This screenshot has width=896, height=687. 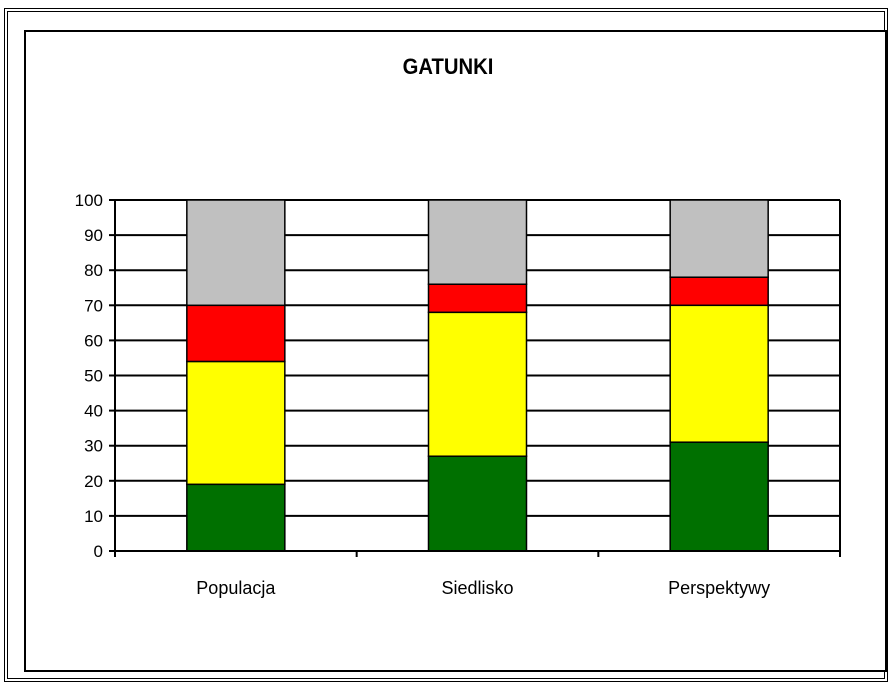 What do you see at coordinates (719, 588) in the screenshot?
I see `x-tick-label-perspektywy: Perspektywy` at bounding box center [719, 588].